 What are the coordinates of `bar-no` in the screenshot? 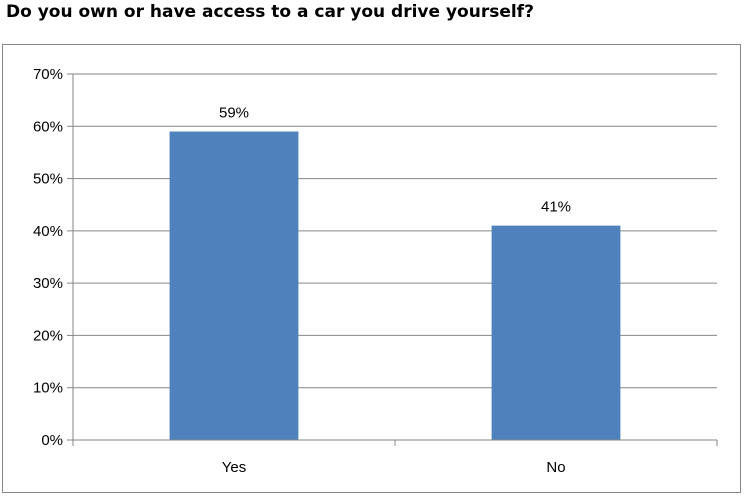 It's located at (556, 332).